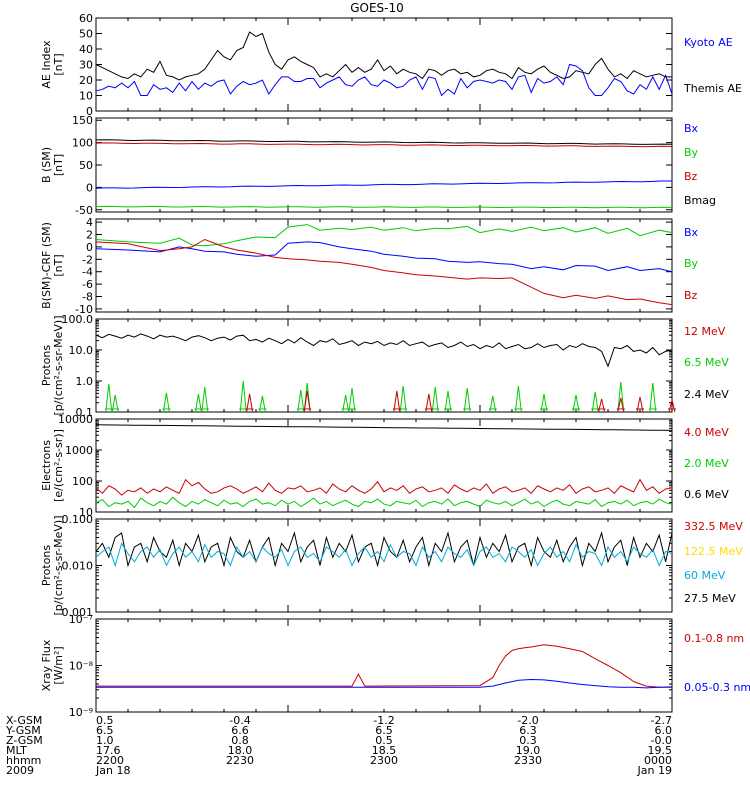 The width and height of the screenshot is (750, 800). Describe the element at coordinates (240, 730) in the screenshot. I see `ephemeris-value: 6.6` at that location.